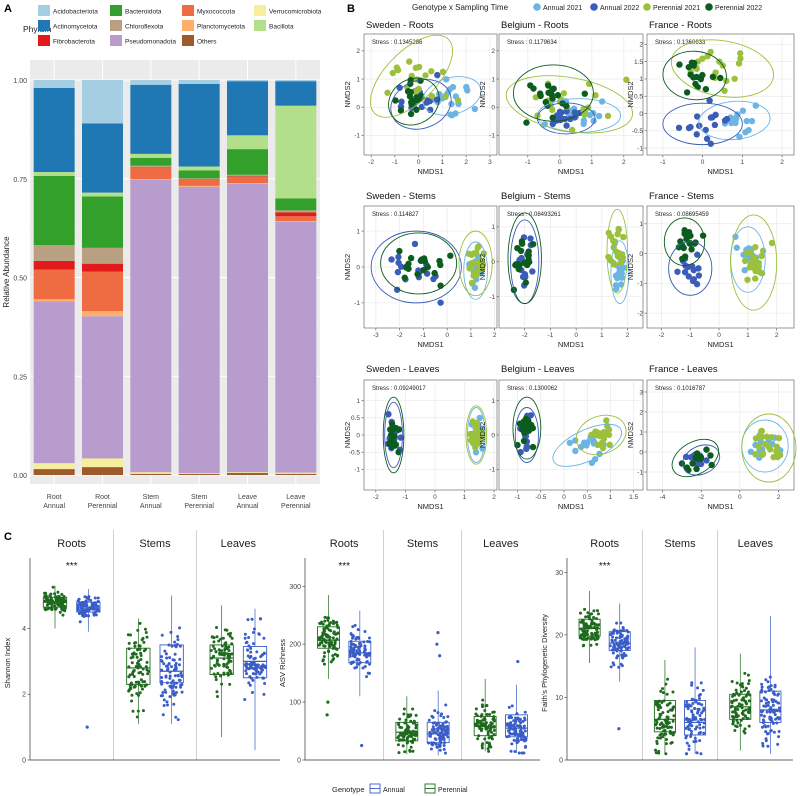  What do you see at coordinates (188, 25) in the screenshot?
I see `legend-swatch` at bounding box center [188, 25].